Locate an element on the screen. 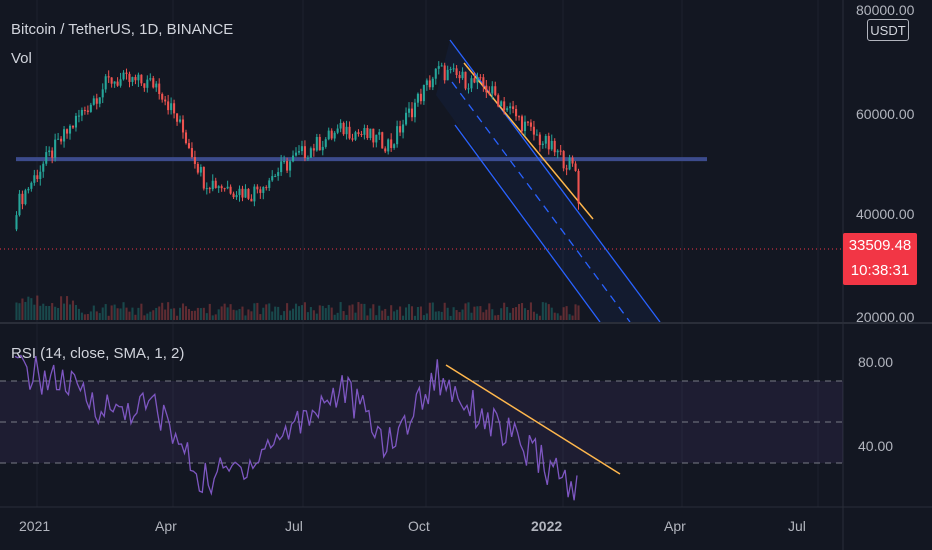 The height and width of the screenshot is (550, 932). channel-fill is located at coordinates (548, 181).